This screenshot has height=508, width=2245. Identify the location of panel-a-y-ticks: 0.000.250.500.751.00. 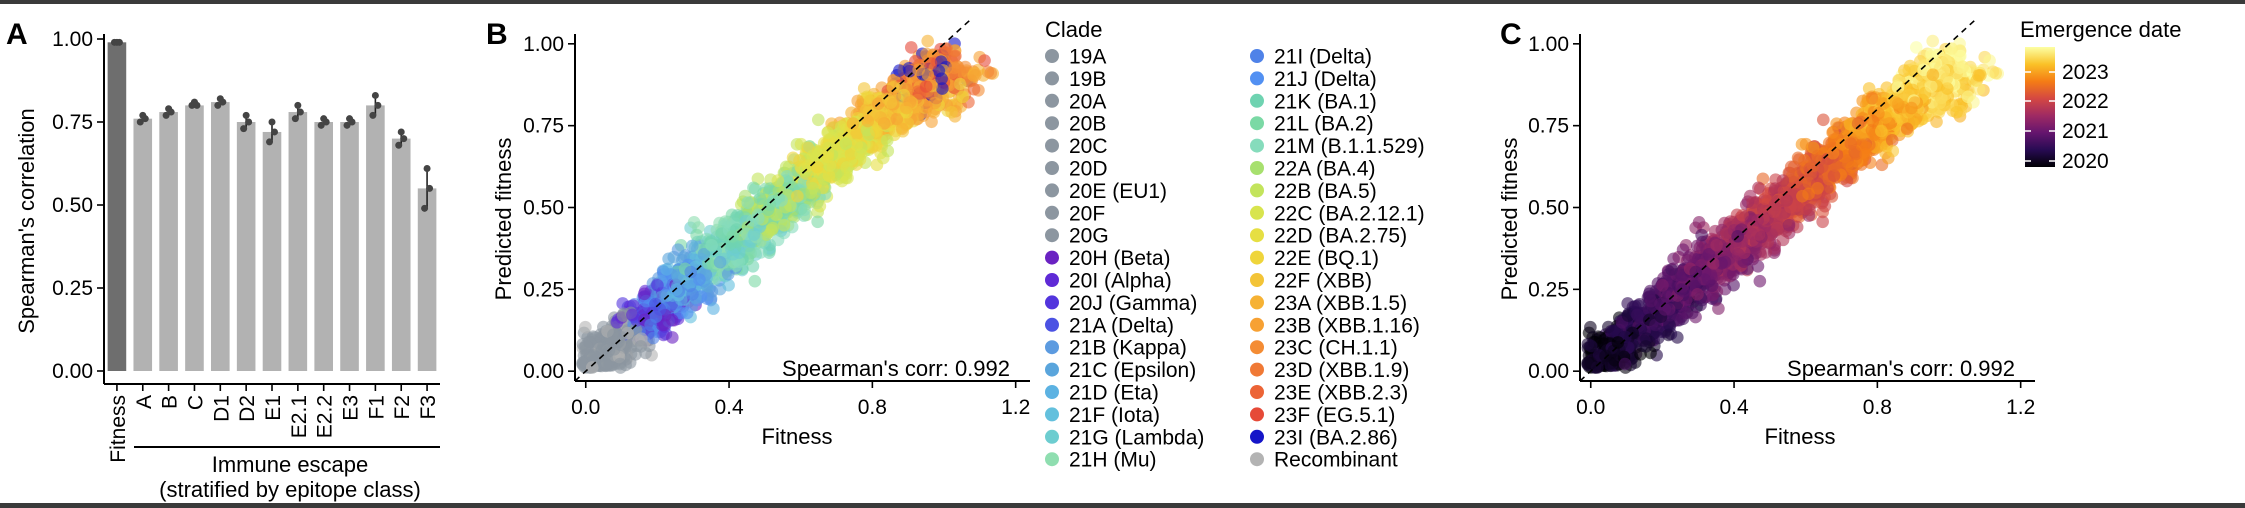
(78, 205).